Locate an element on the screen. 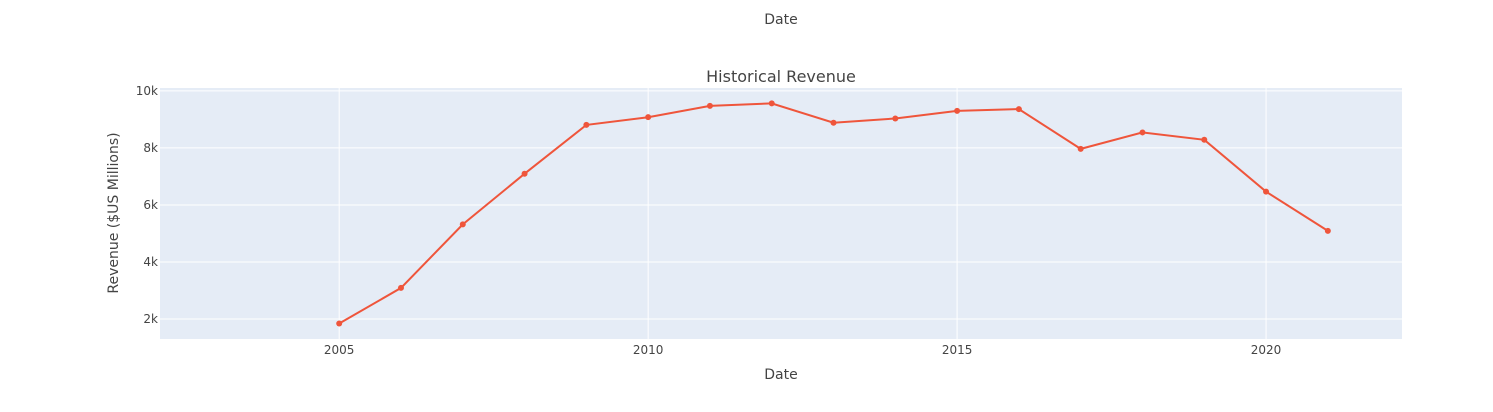 Image resolution: width=1493 pixels, height=412 pixels. chart-title: Historical Revenue is located at coordinates (781, 76).